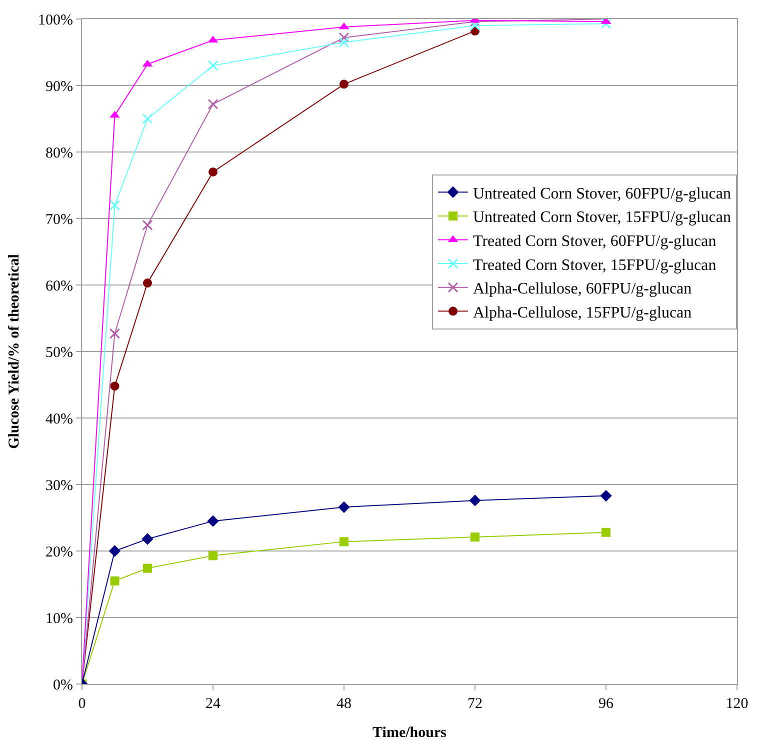  What do you see at coordinates (59, 352) in the screenshot?
I see `y-tick-label: 50%` at bounding box center [59, 352].